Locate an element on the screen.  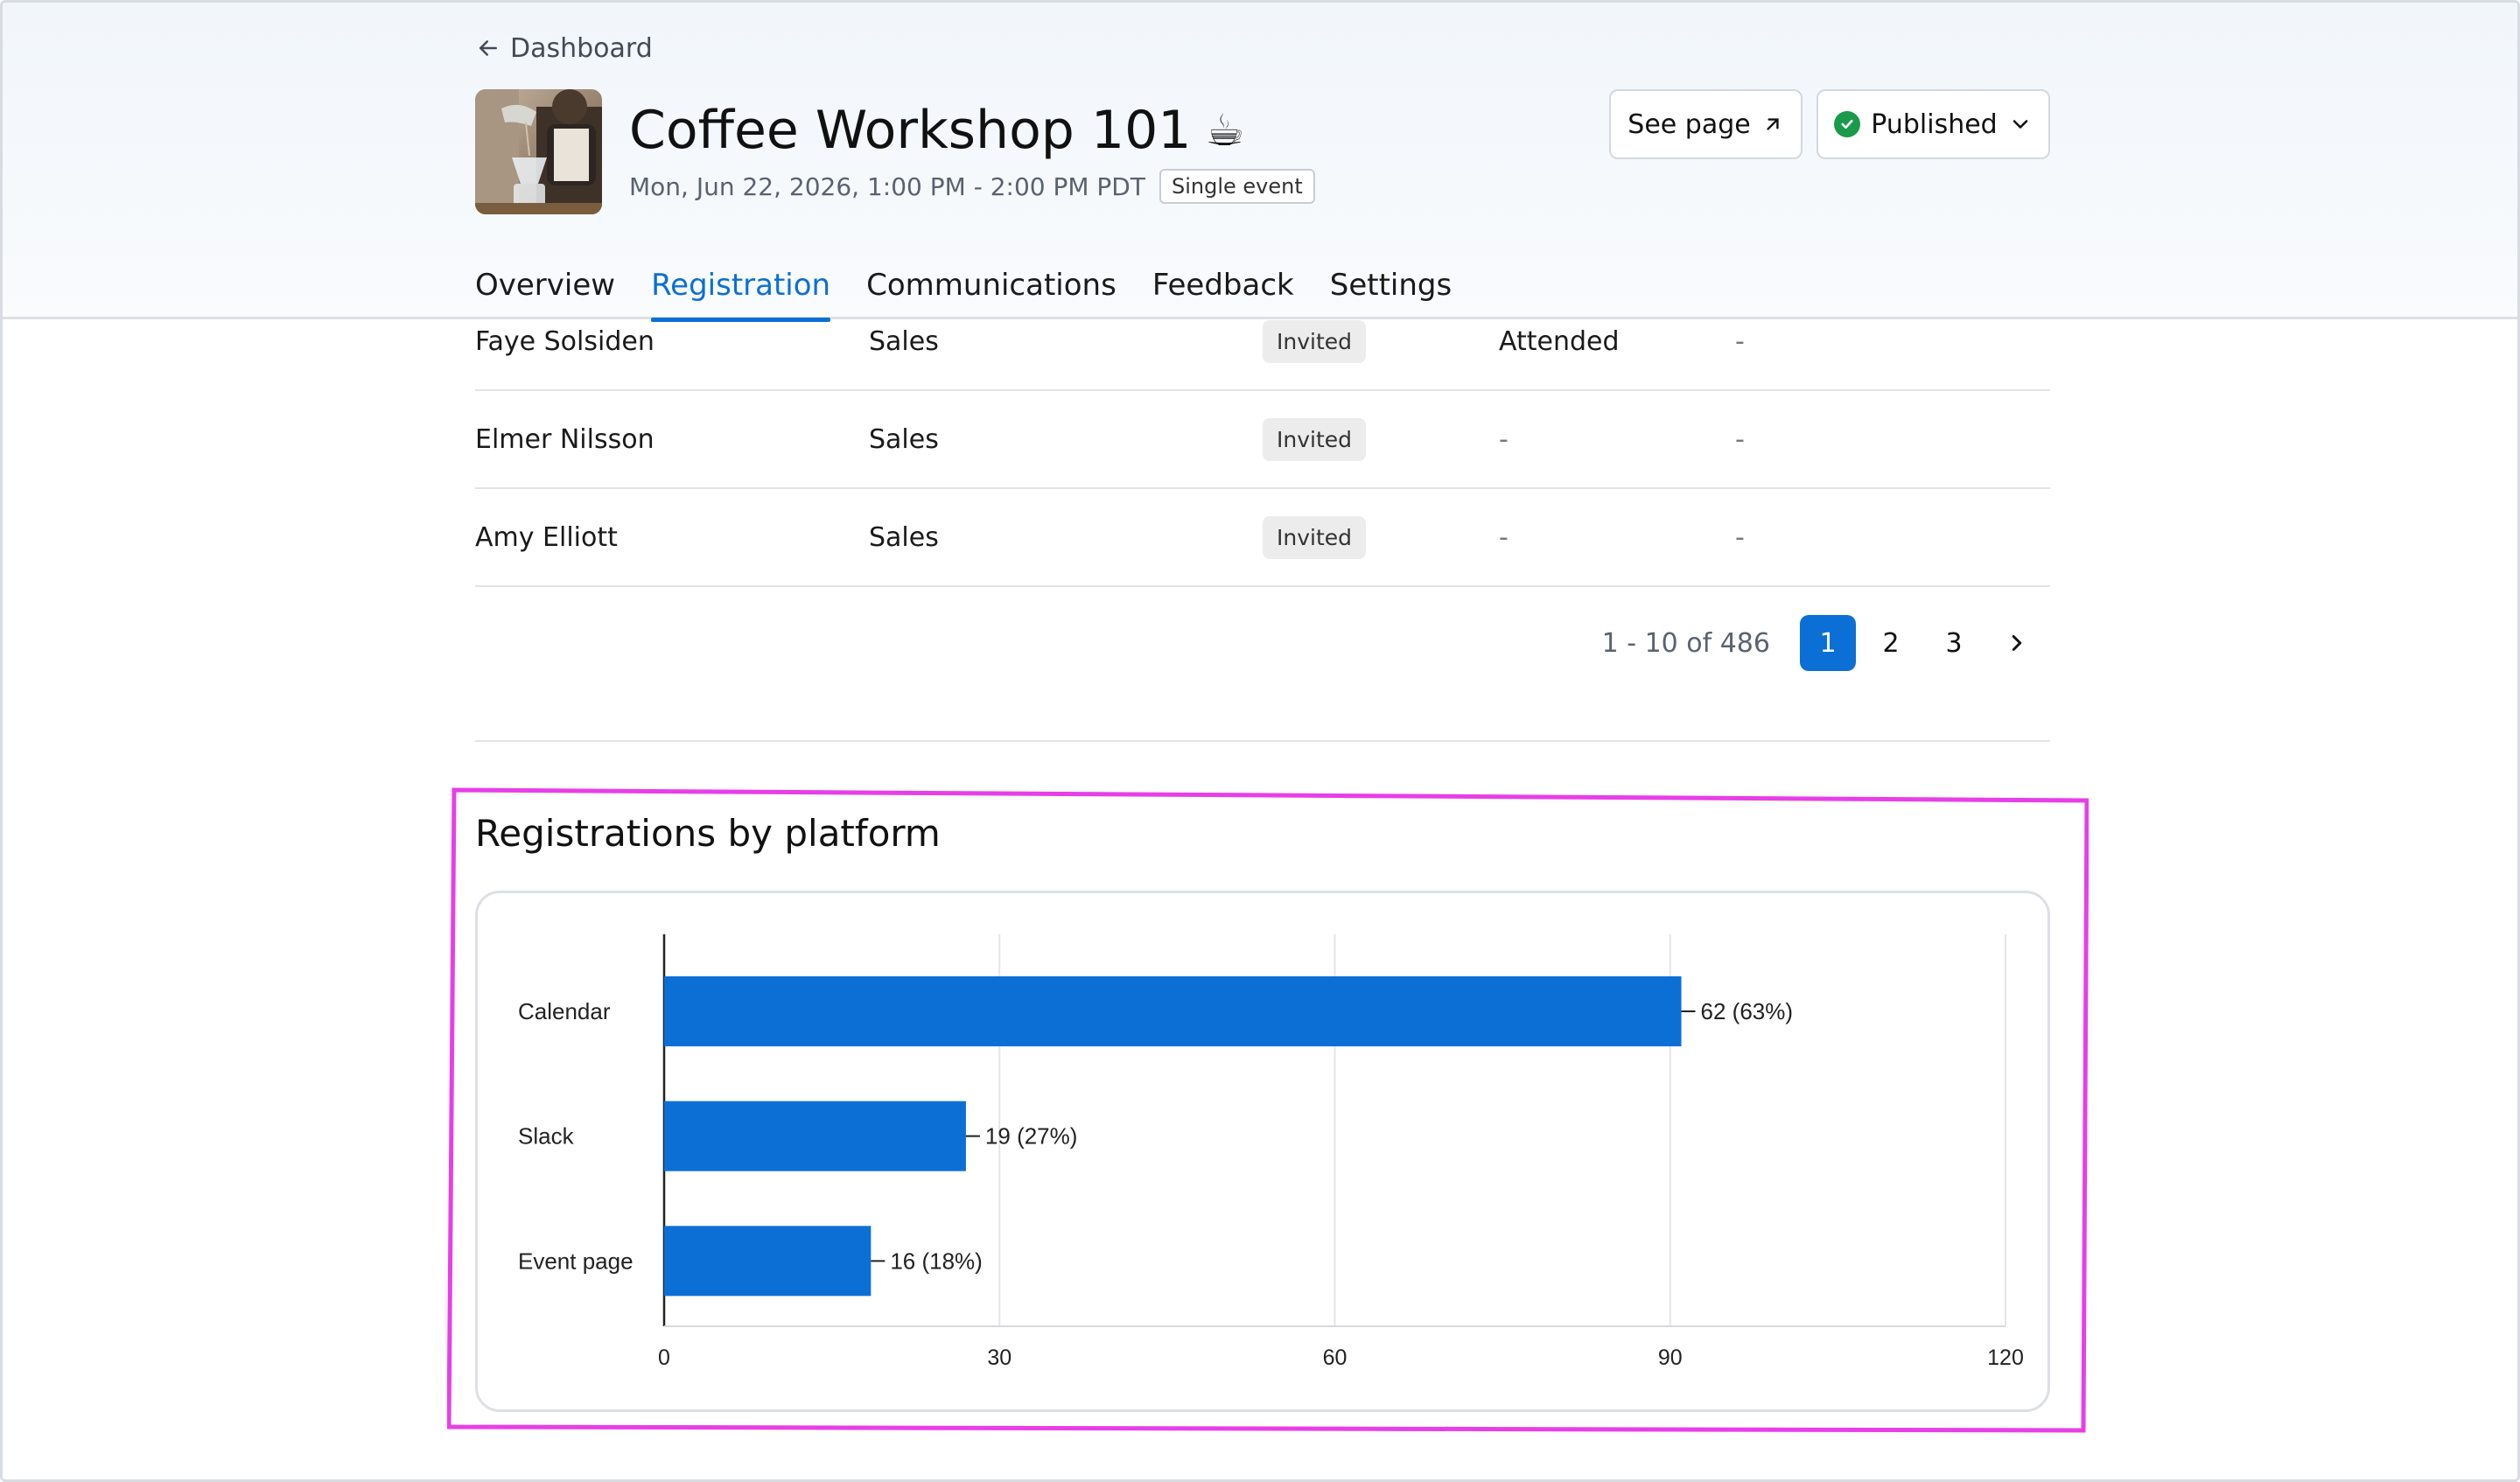
event-title: Coffee Workshop 101 ☕ is located at coordinates (936, 130).